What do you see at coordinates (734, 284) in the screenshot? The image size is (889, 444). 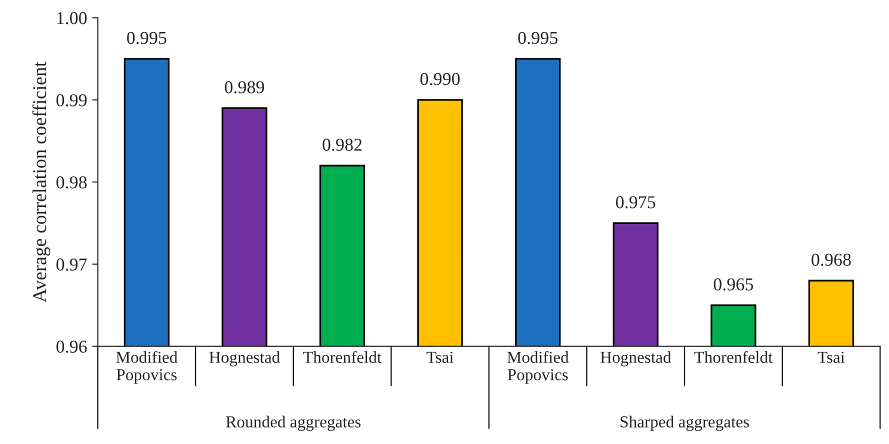 I see `data-label: 0.965` at bounding box center [734, 284].